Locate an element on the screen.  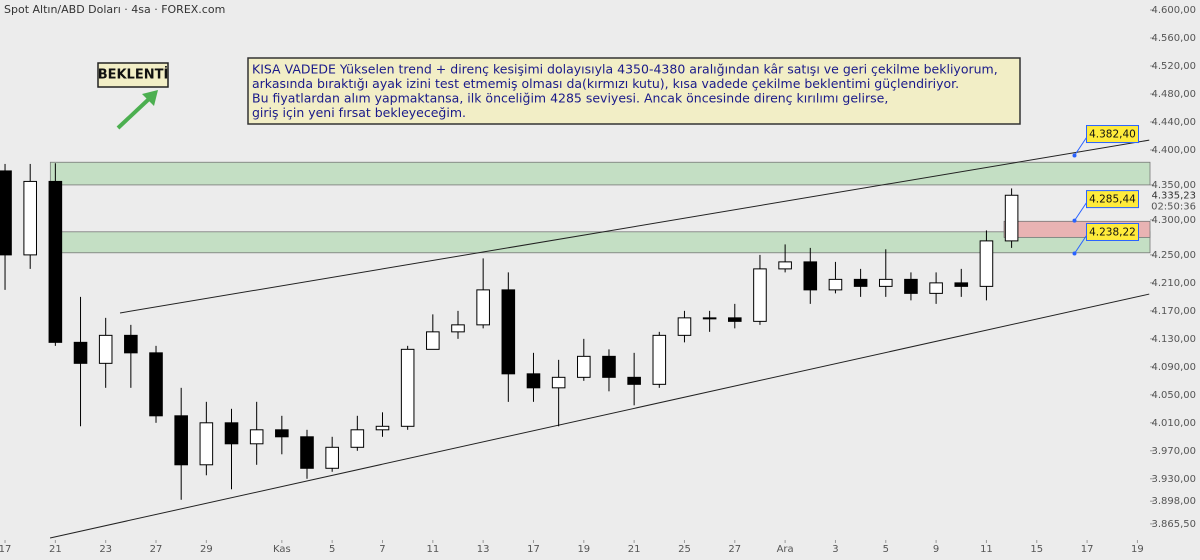
y-tick-label: 4.300,00 is located at coordinates (1173, 220).